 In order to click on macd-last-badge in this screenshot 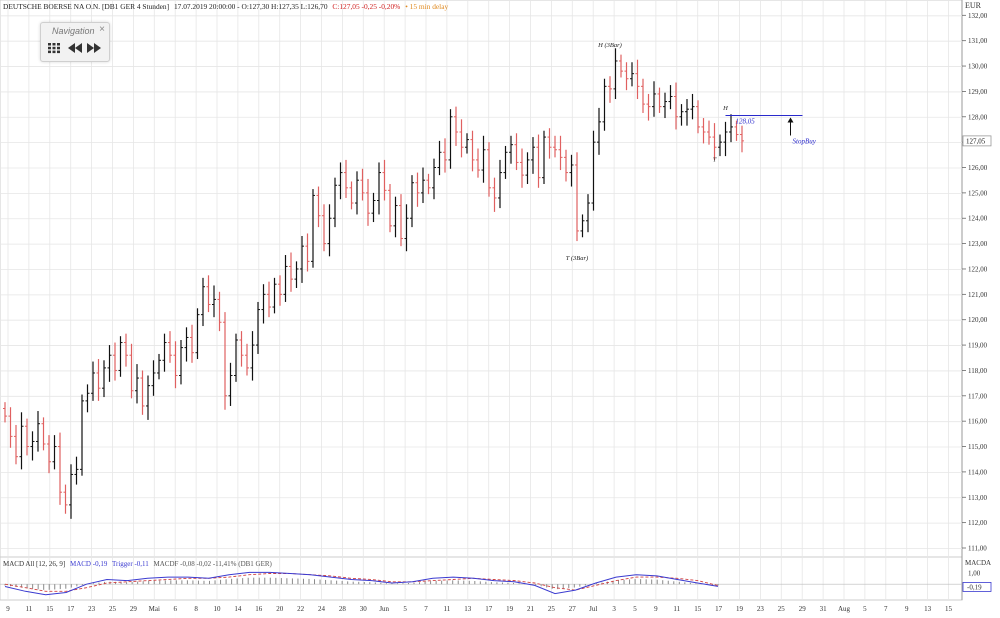, I will do `click(977, 587)`.